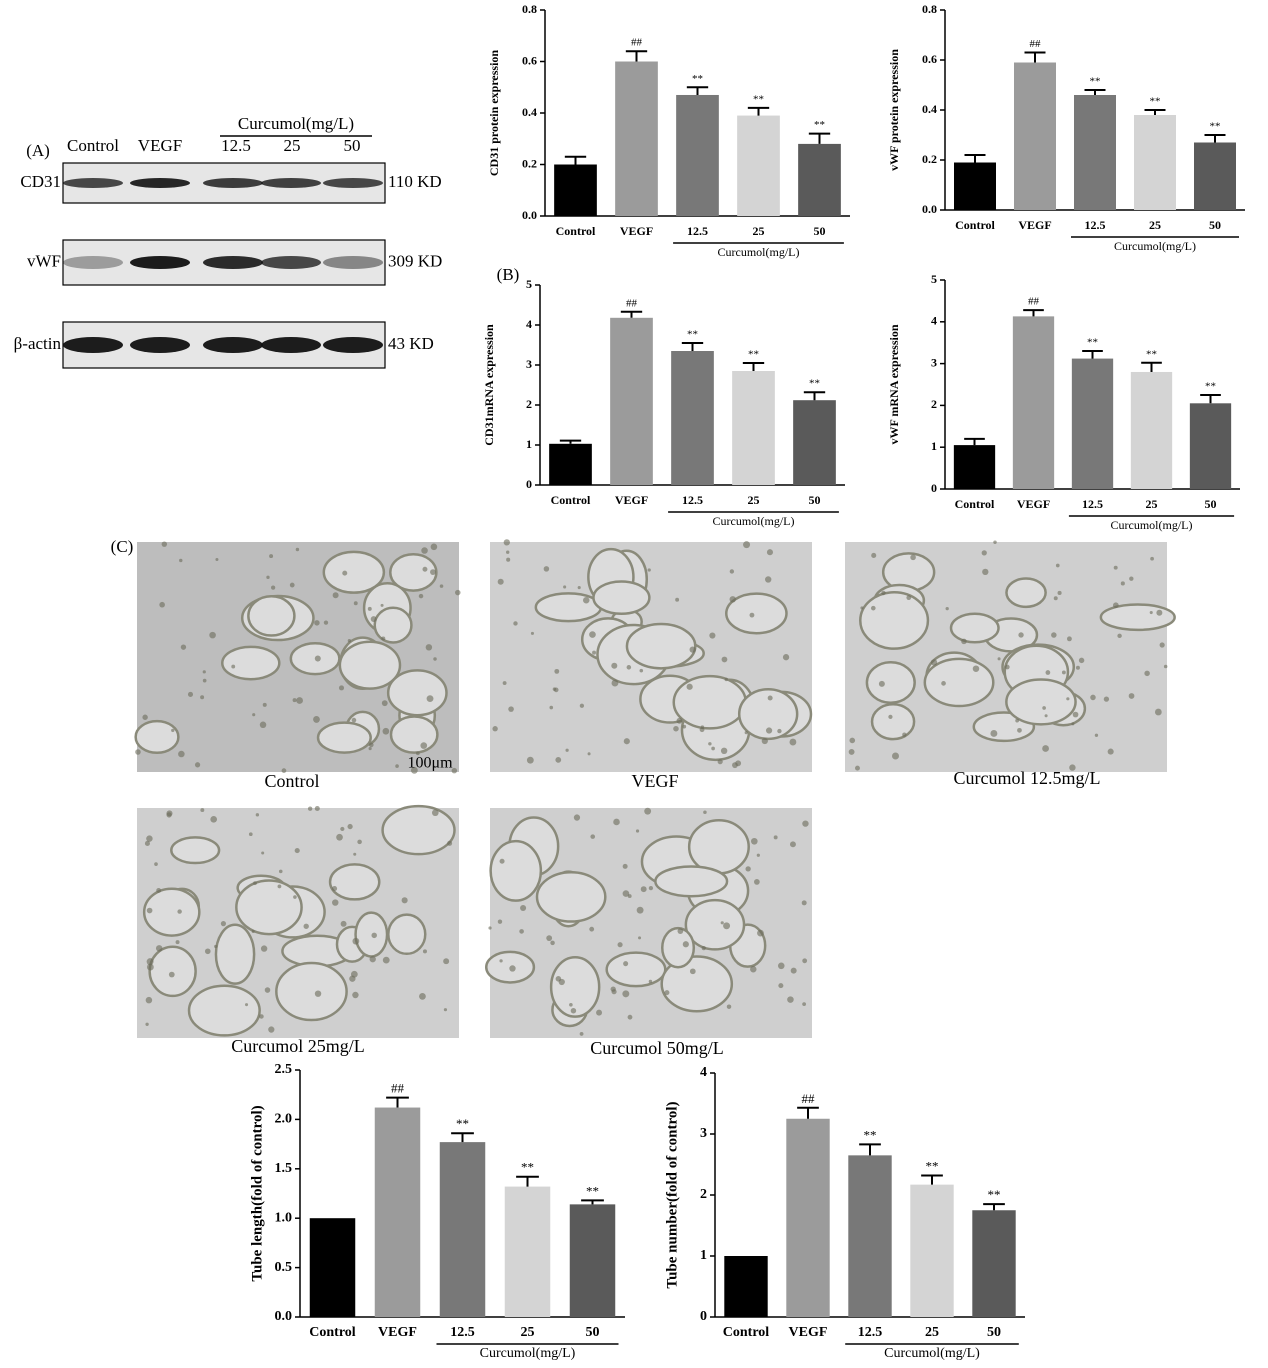 The width and height of the screenshot is (1268, 1368). Describe the element at coordinates (160, 145) in the screenshot. I see `lane-label: VEGF` at that location.